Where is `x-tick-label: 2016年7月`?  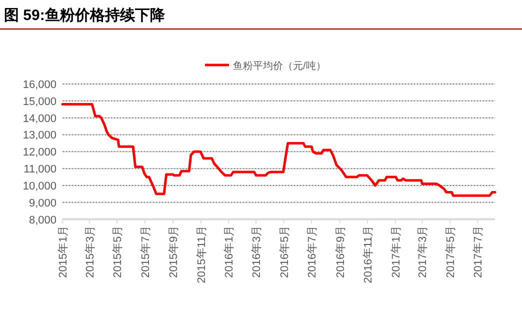
x-tick-label: 2016年7月 is located at coordinates (312, 251).